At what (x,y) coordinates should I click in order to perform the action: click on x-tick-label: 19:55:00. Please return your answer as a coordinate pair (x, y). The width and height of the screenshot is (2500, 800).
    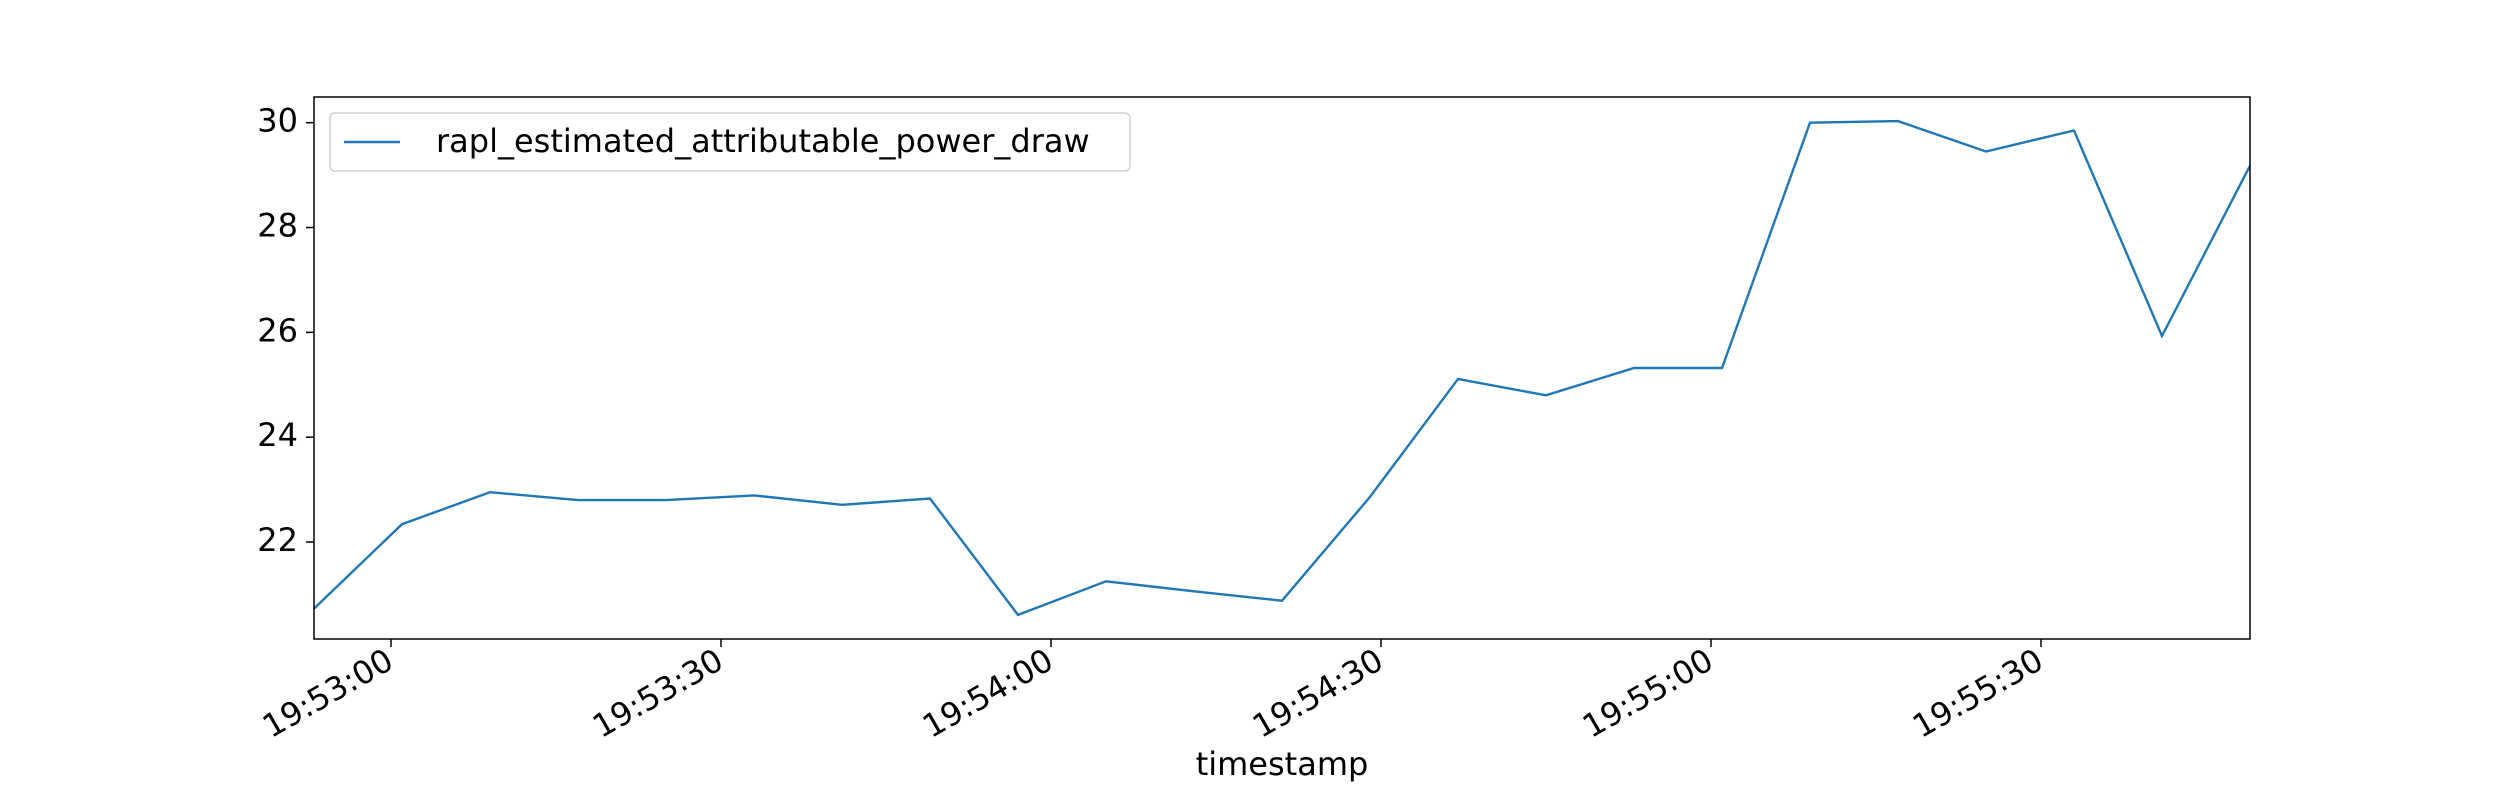
    Looking at the image, I should click on (1647, 693).